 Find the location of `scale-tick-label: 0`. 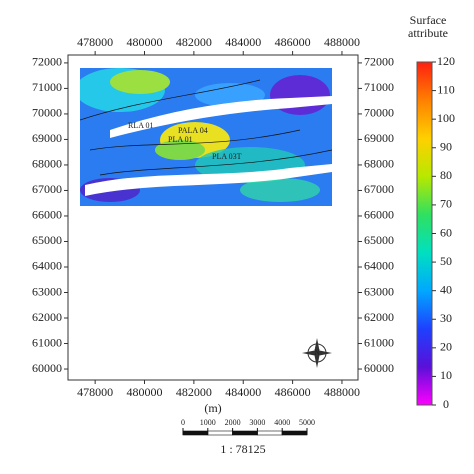

scale-tick-label: 0 is located at coordinates (183, 422).